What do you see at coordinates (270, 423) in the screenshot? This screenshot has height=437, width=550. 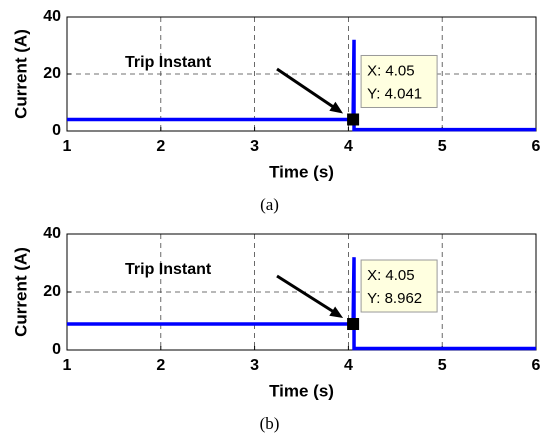 I see `caption: (b)` at bounding box center [270, 423].